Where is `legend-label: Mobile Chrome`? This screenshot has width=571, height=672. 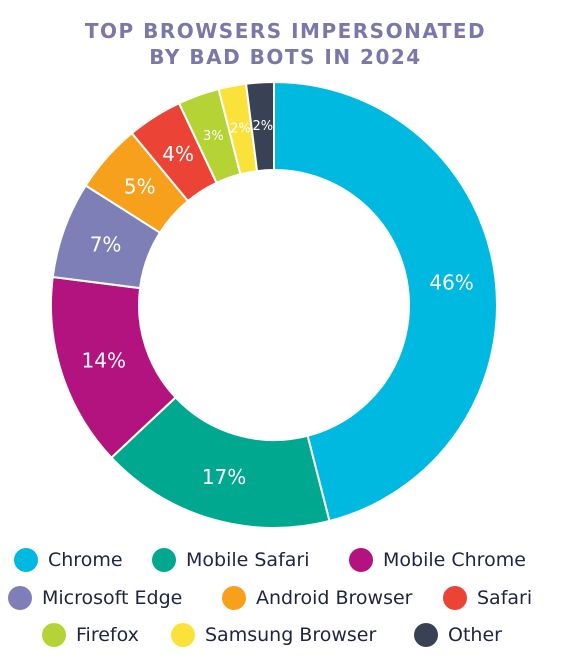
legend-label: Mobile Chrome is located at coordinates (454, 560).